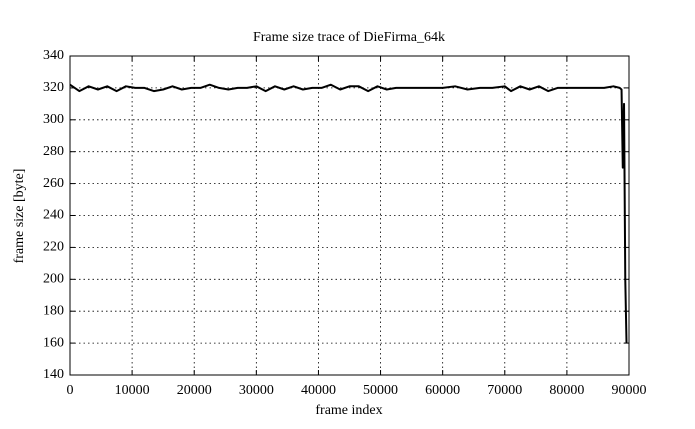 This screenshot has height=429, width=695. What do you see at coordinates (629, 390) in the screenshot?
I see `x-tick-label: 90000` at bounding box center [629, 390].